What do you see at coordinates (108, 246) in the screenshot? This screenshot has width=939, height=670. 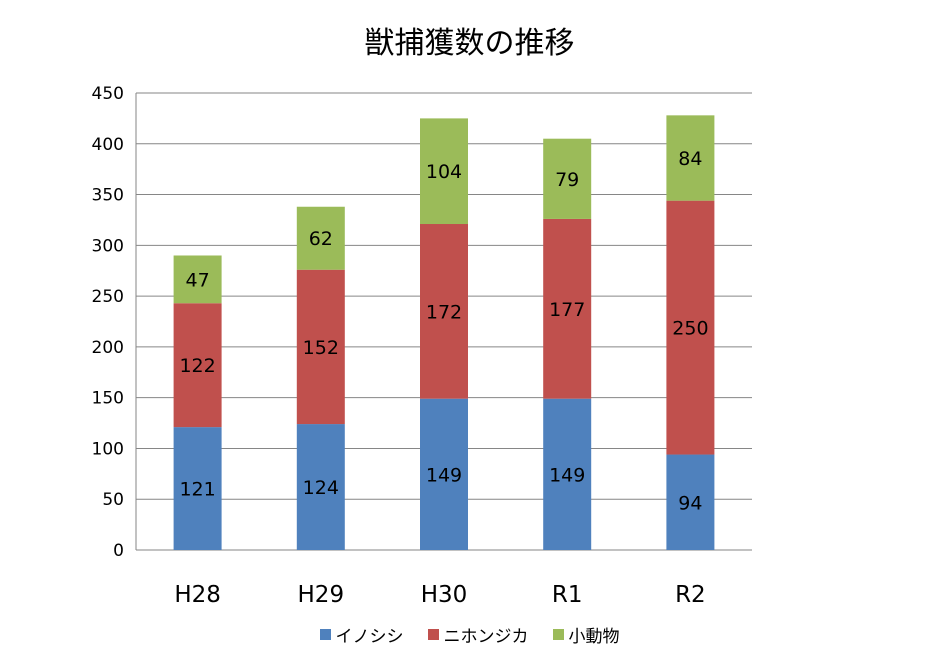 I see `y-tick-label: 300` at bounding box center [108, 246].